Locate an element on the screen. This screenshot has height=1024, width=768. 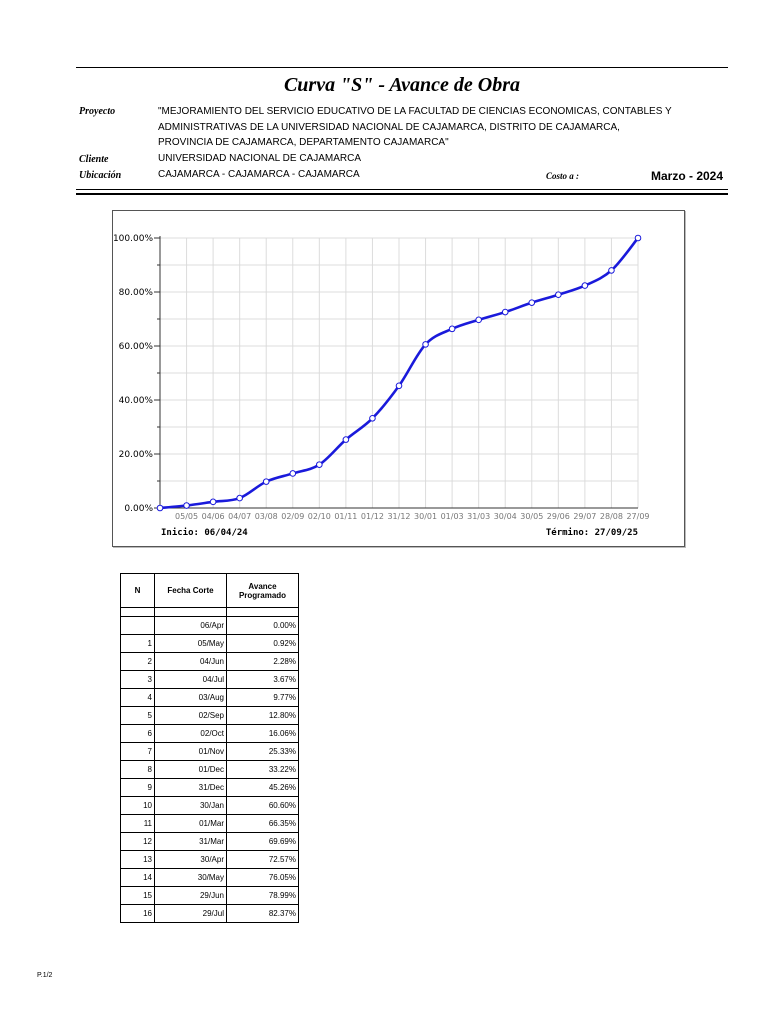
x-tick-label: 29/06 is located at coordinates (558, 516).